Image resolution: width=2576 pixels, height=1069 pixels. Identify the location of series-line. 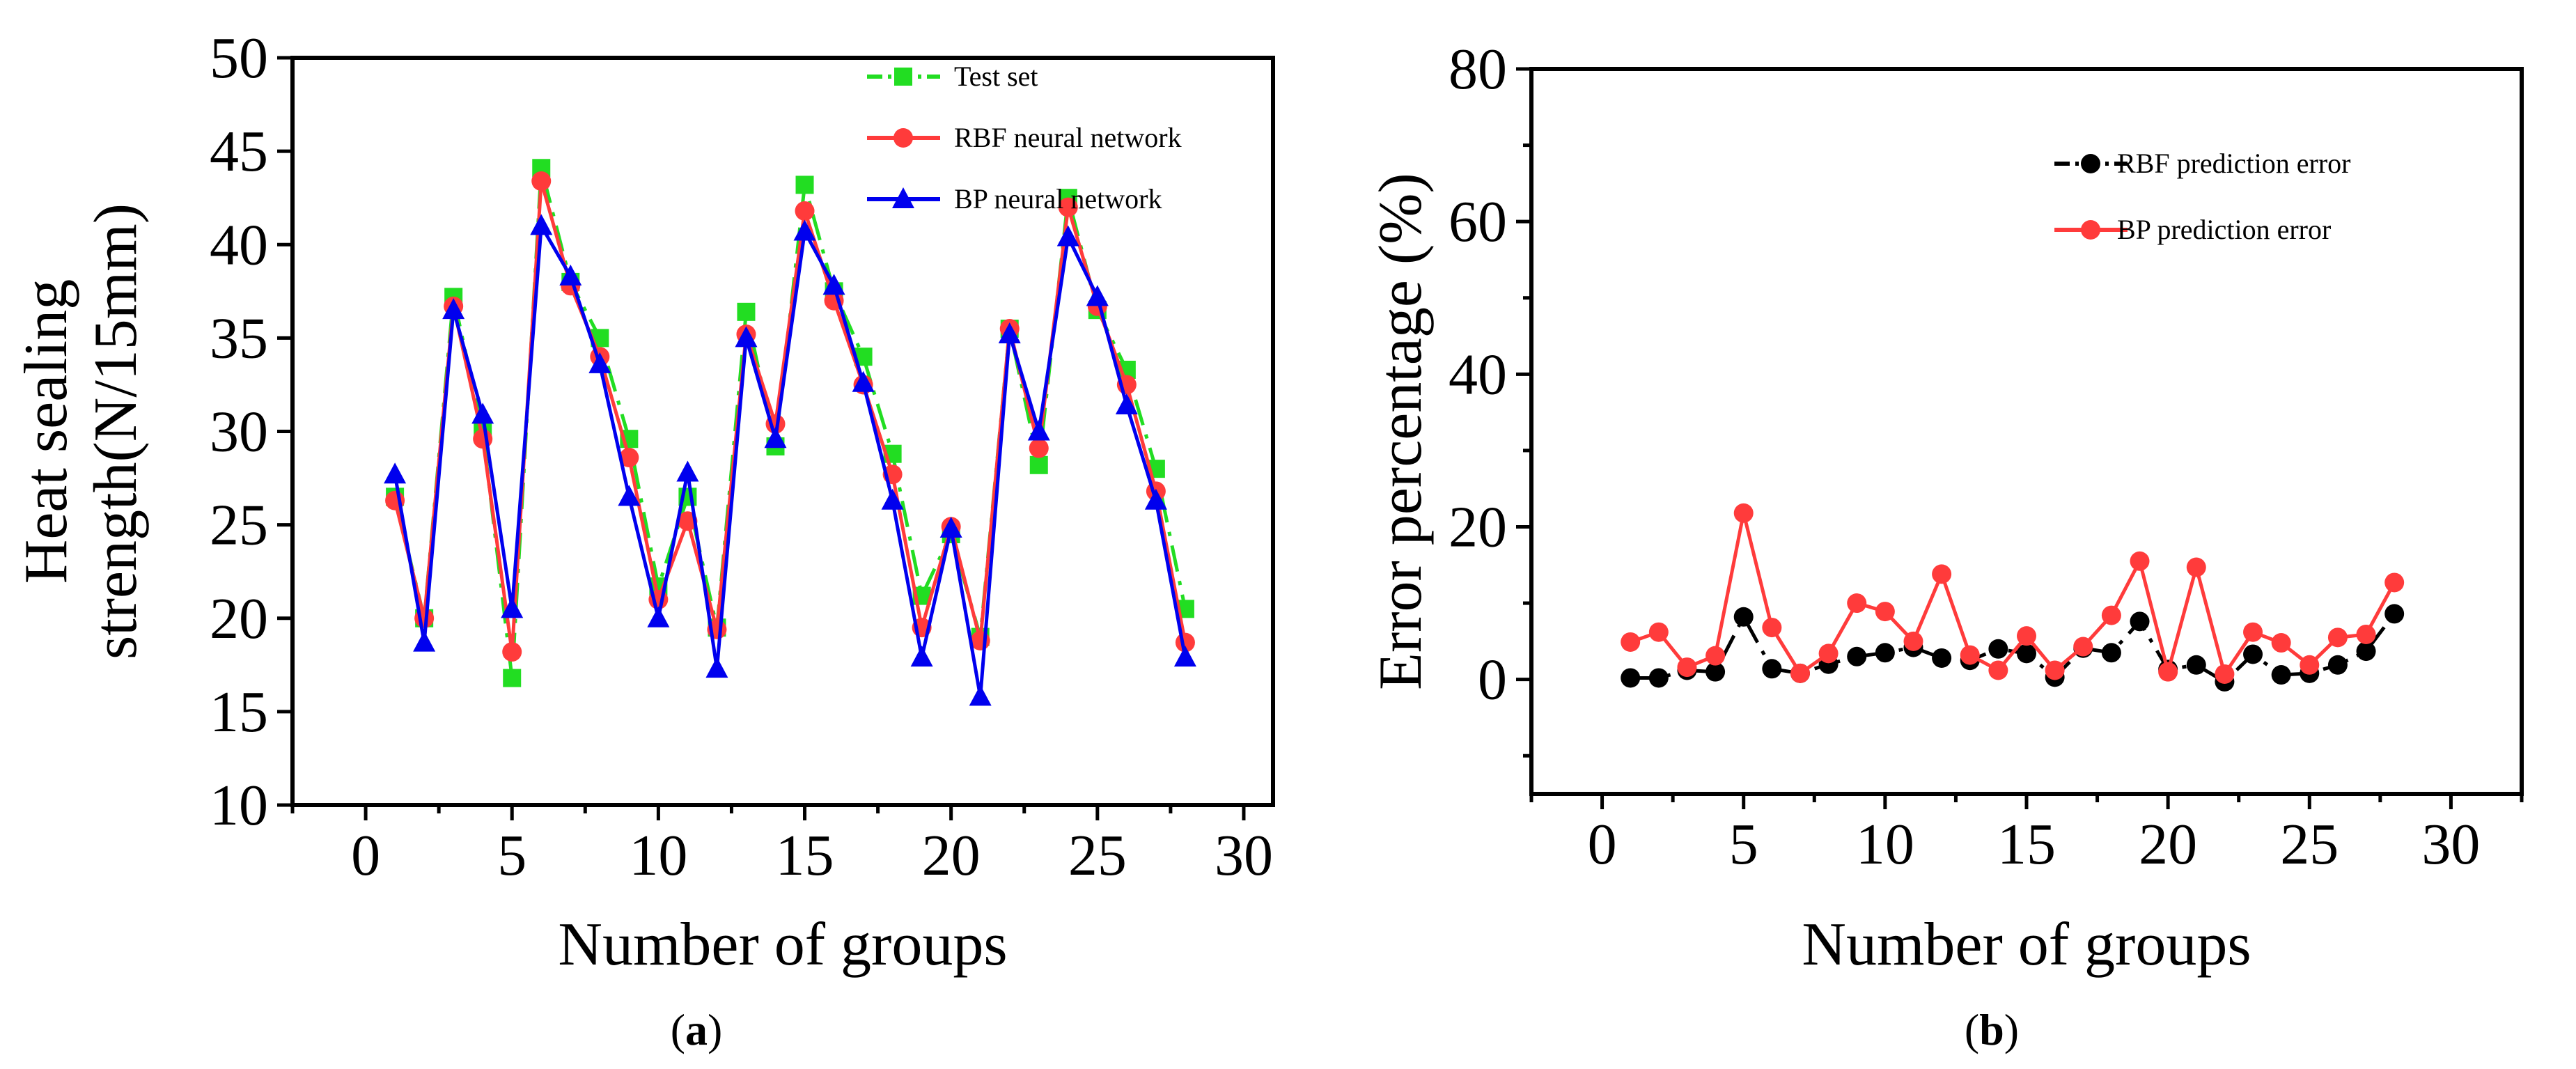
(790, 458).